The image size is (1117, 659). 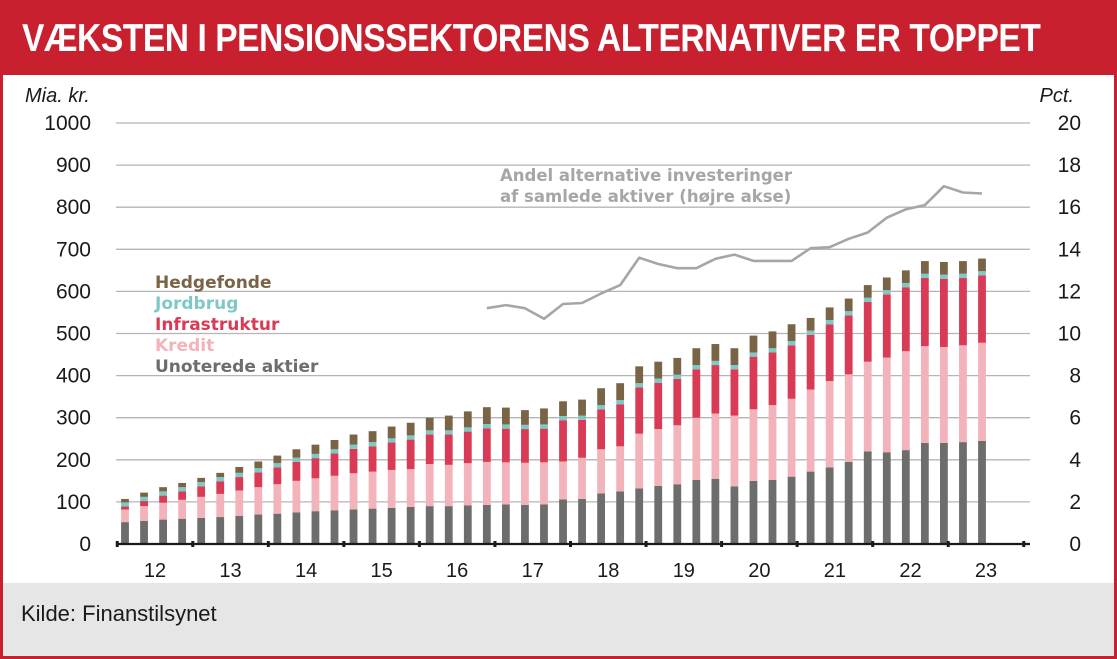 I want to click on right-tick-label: 0, so click(x=1075, y=544).